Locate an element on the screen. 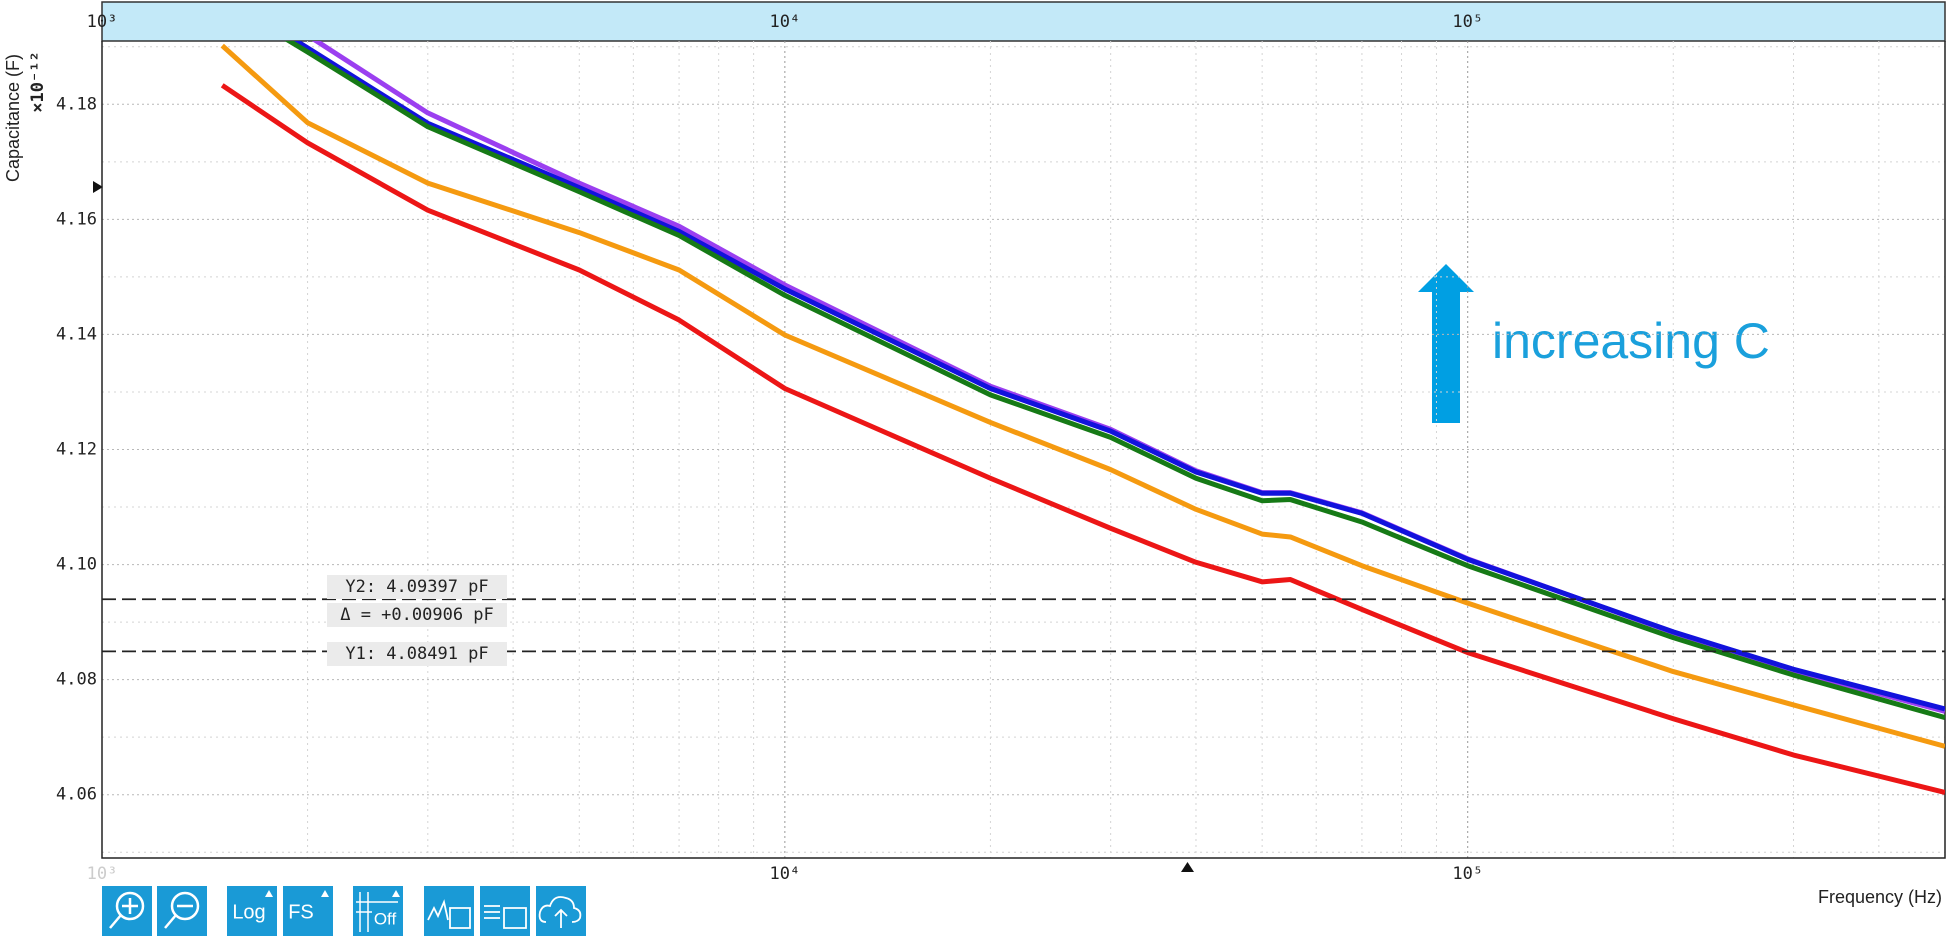 The image size is (1949, 940). cursor-label: Y1: 4.08491 pF is located at coordinates (416, 654).